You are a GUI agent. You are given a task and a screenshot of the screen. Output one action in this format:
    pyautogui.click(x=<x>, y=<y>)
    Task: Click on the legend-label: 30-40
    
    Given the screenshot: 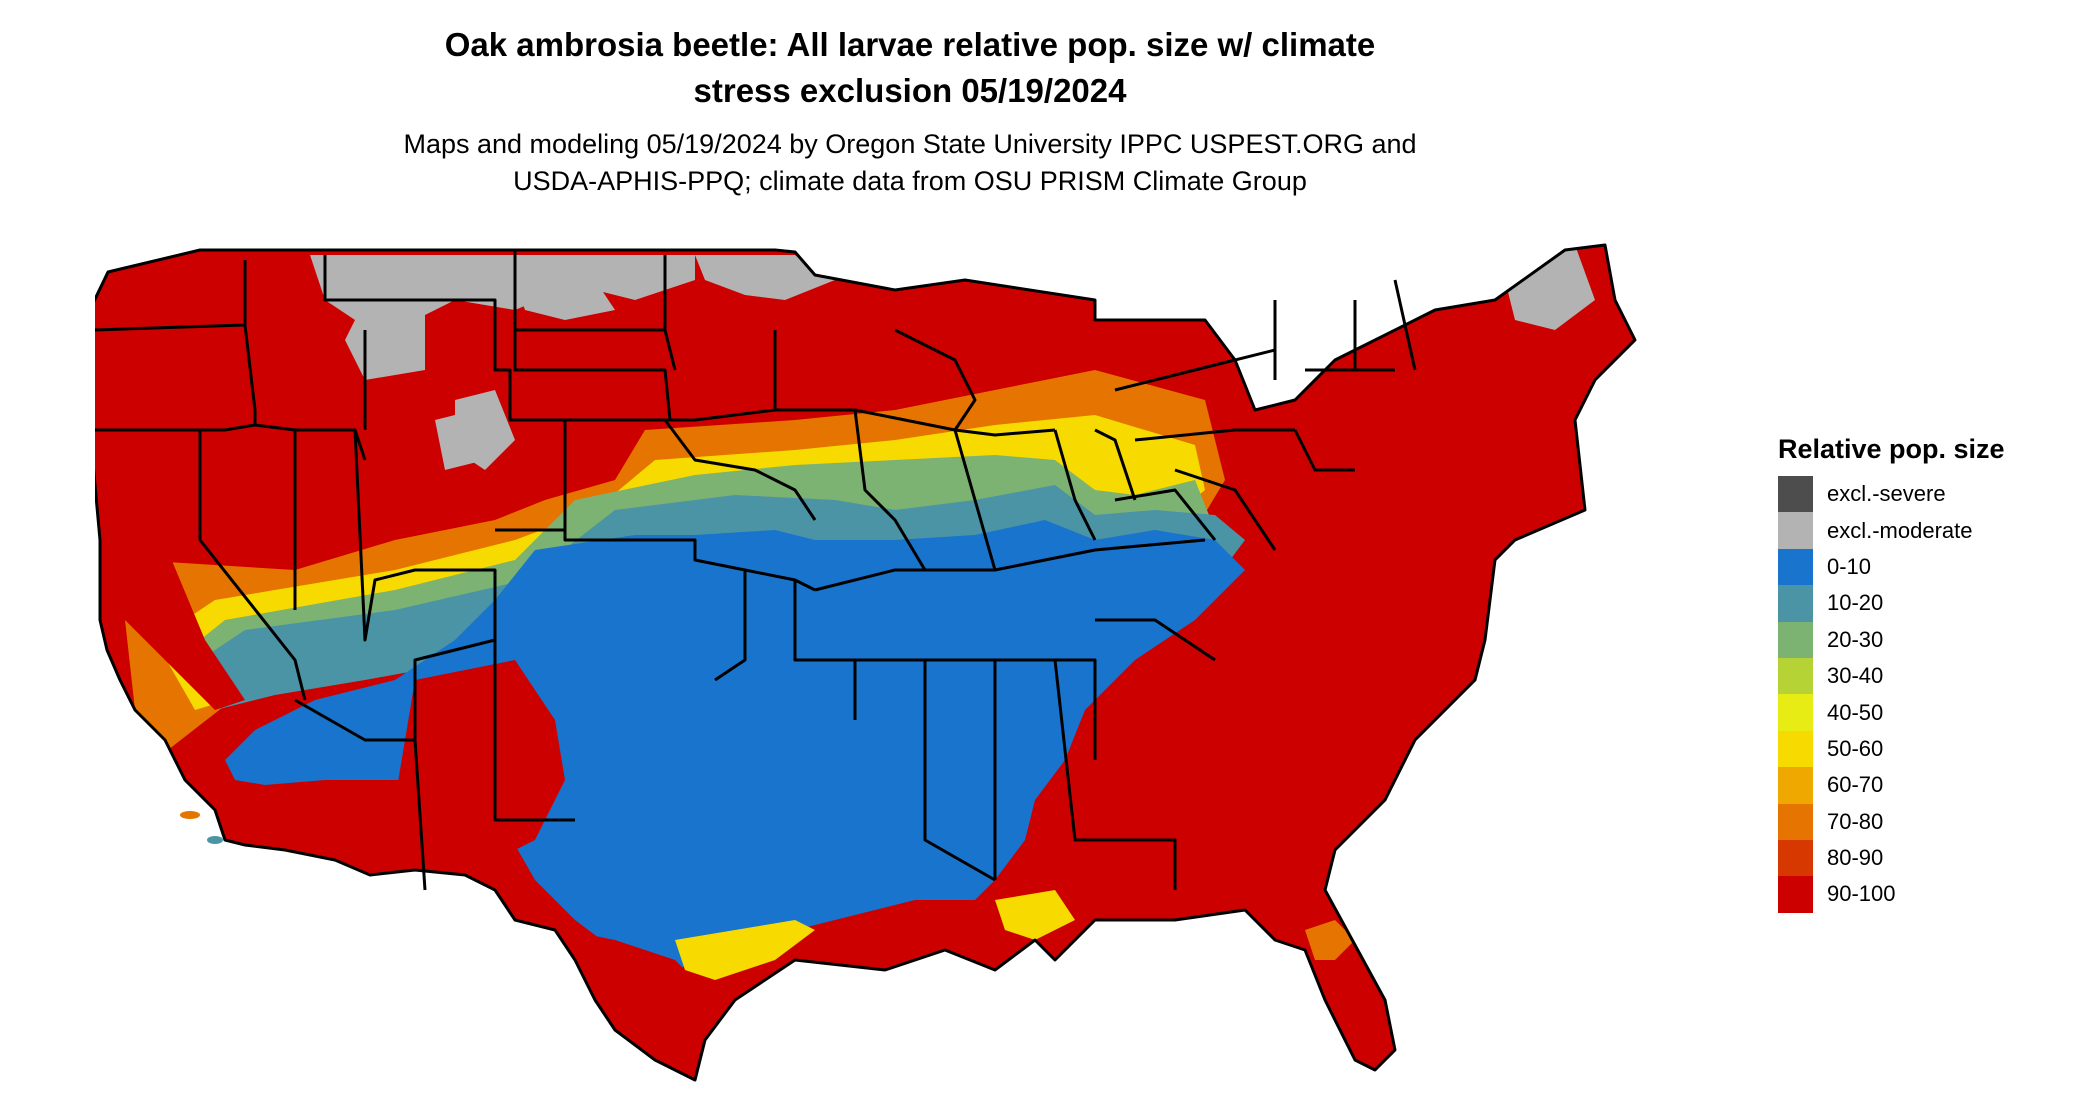 What is the action you would take?
    pyautogui.click(x=1855, y=676)
    